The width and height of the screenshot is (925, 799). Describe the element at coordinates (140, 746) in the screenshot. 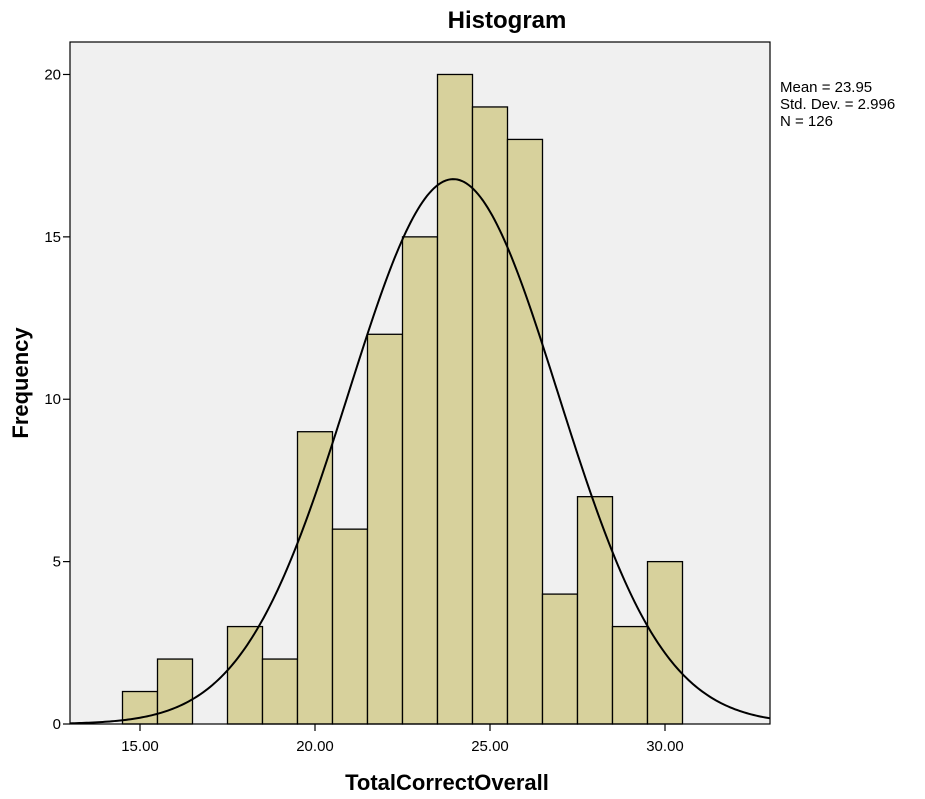

I see `x-tick-label: 15.00` at that location.